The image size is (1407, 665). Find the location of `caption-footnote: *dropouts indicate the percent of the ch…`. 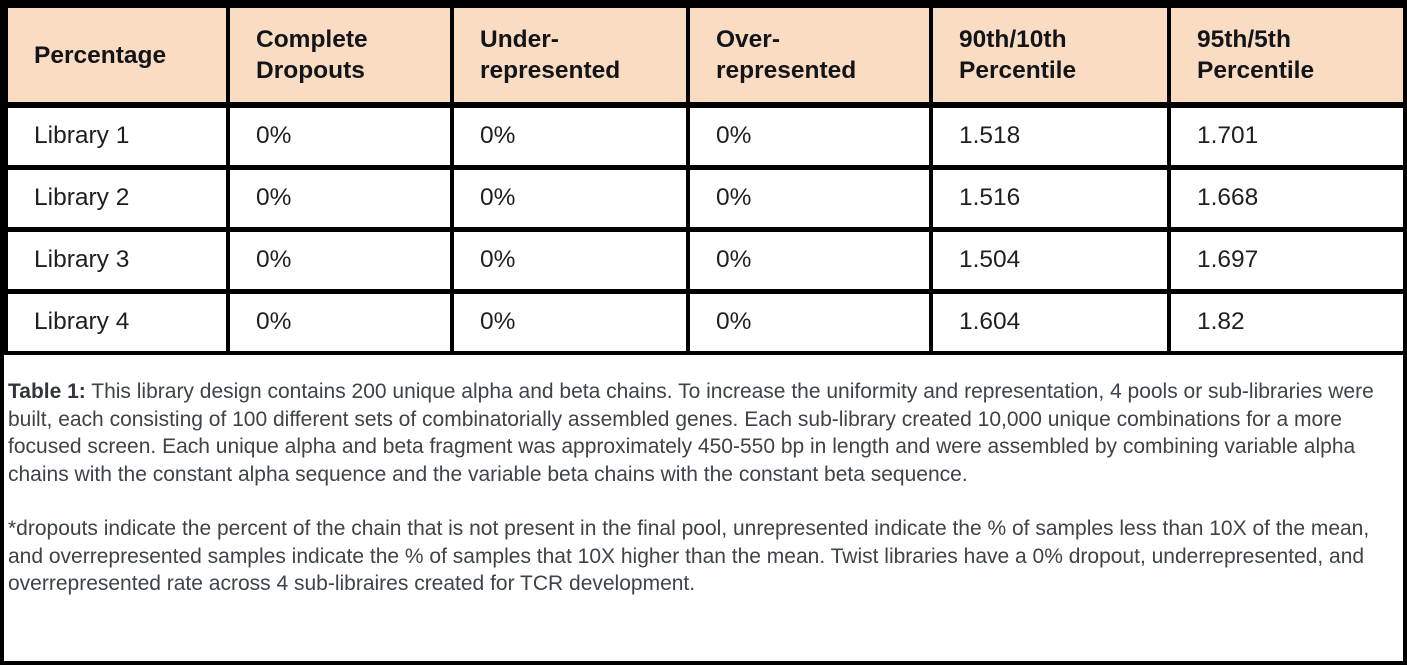

caption-footnote: *dropouts indicate the percent of the ch… is located at coordinates (689, 556).